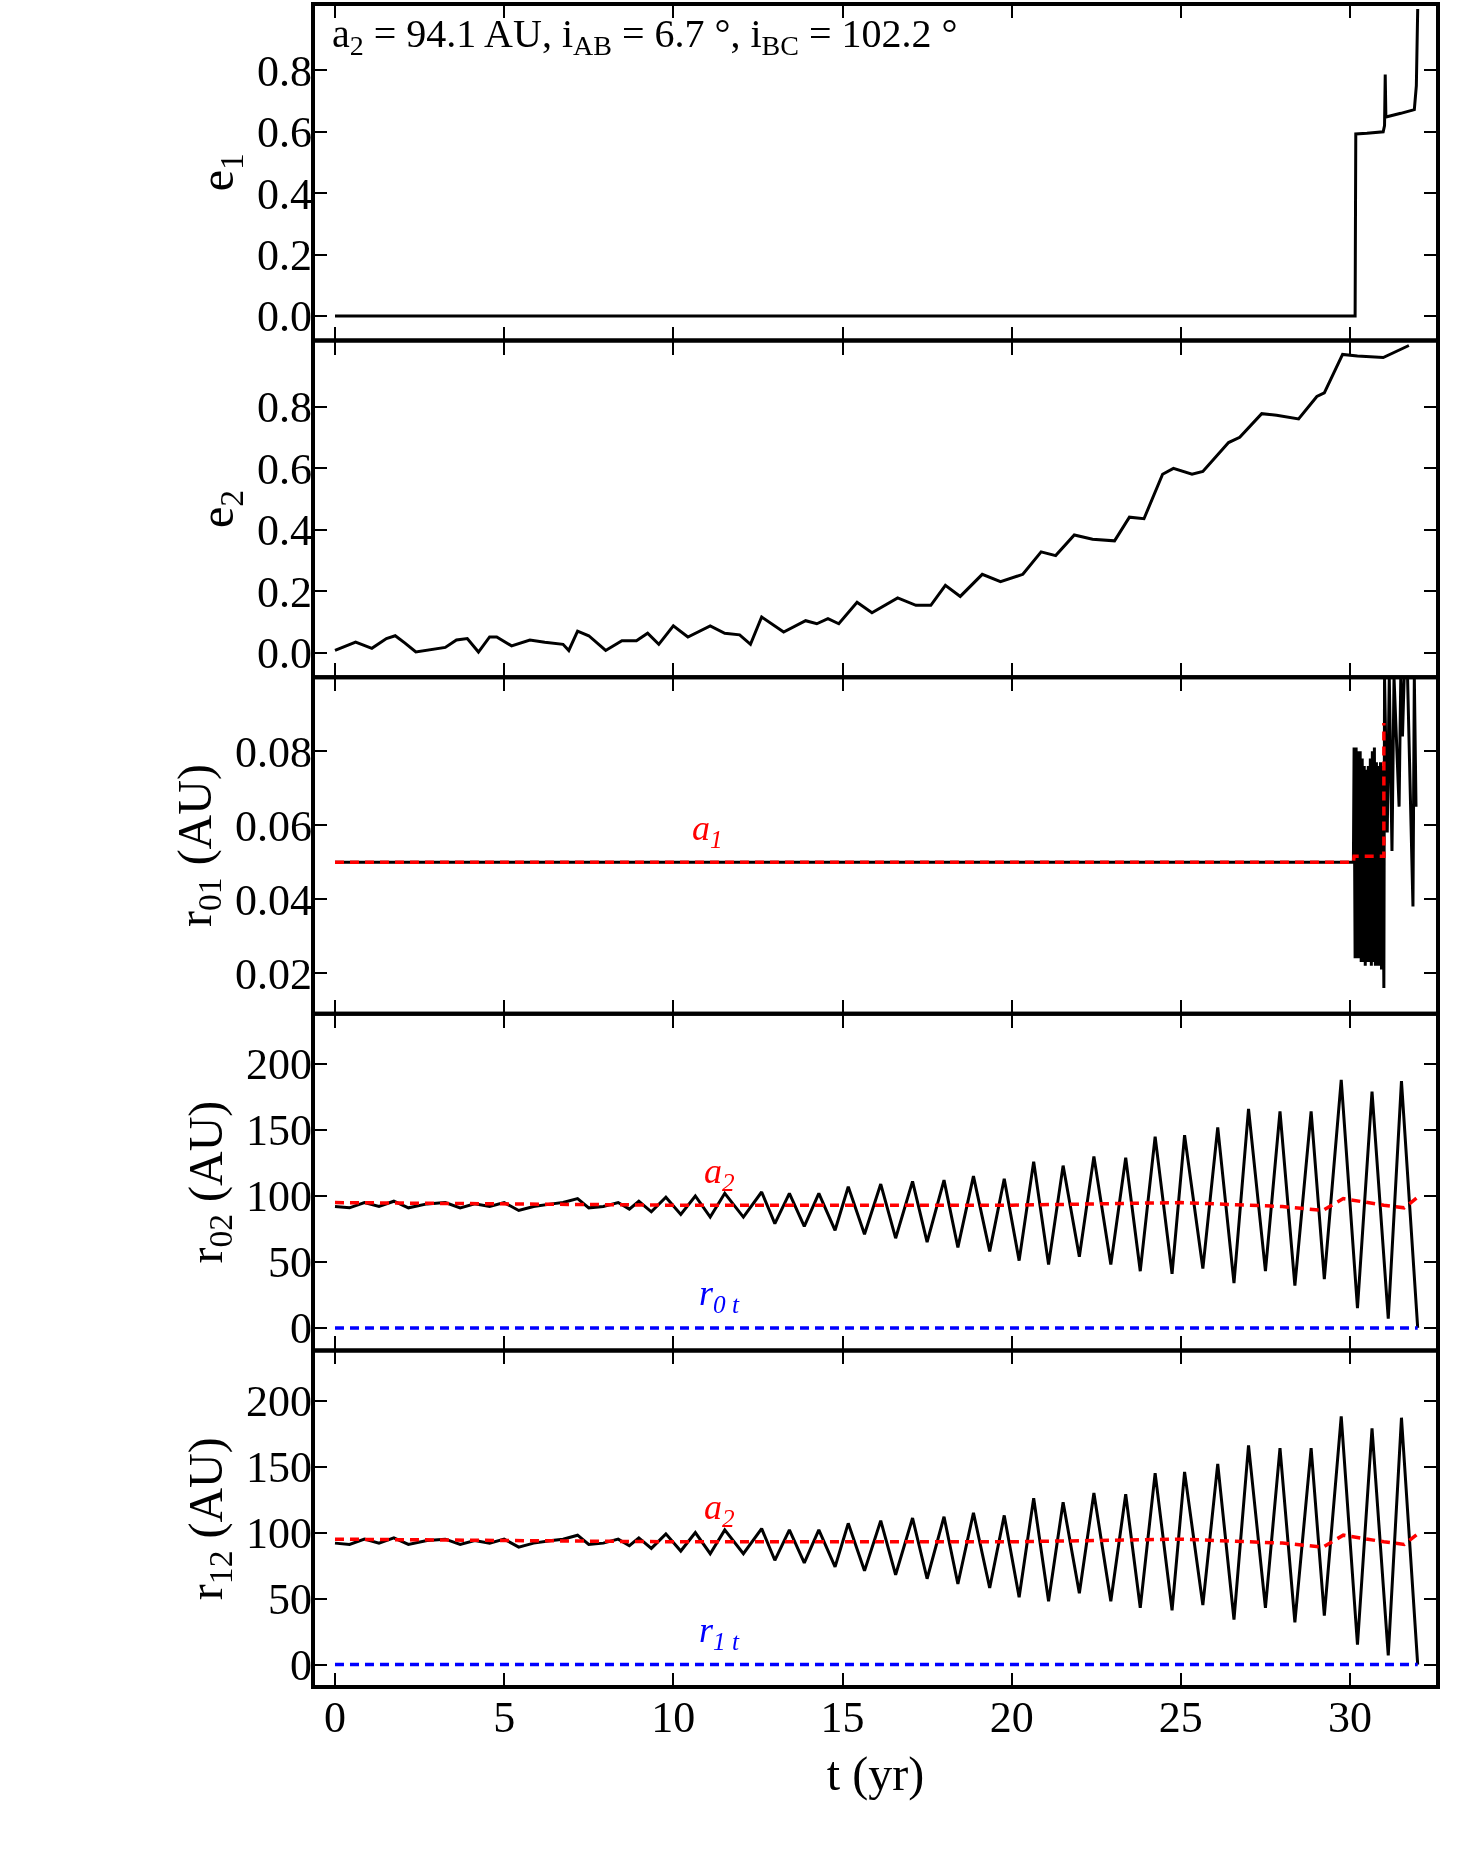  What do you see at coordinates (334, 1717) in the screenshot?
I see `x-tick-label: 0` at bounding box center [334, 1717].